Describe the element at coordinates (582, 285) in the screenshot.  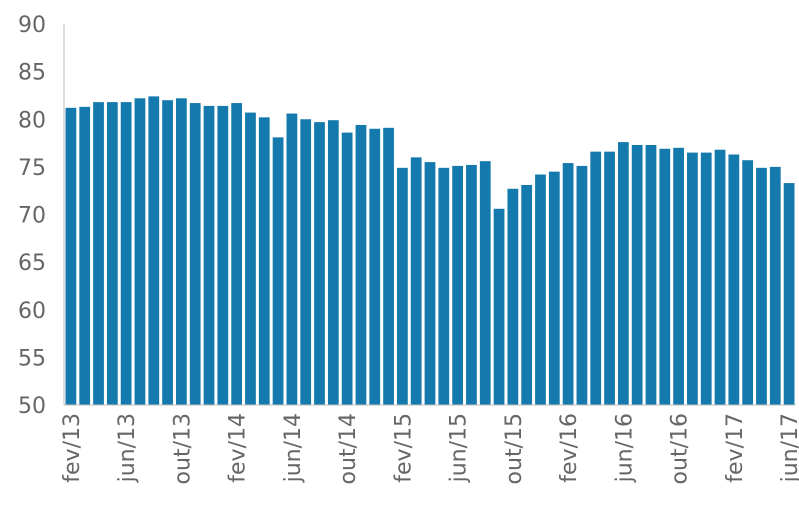
I see `bar-mar/16` at that location.